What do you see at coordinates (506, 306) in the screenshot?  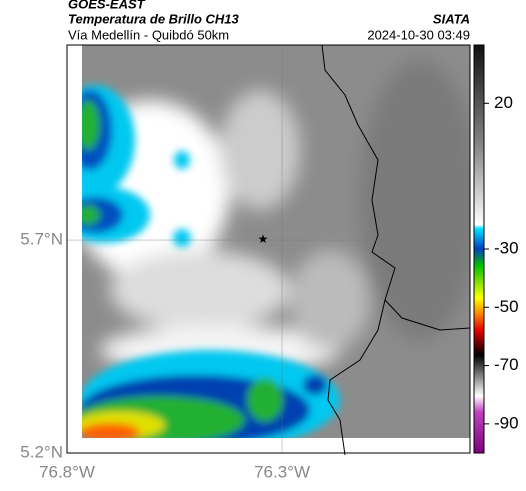 I see `colorbar-tick-label: -50` at bounding box center [506, 306].